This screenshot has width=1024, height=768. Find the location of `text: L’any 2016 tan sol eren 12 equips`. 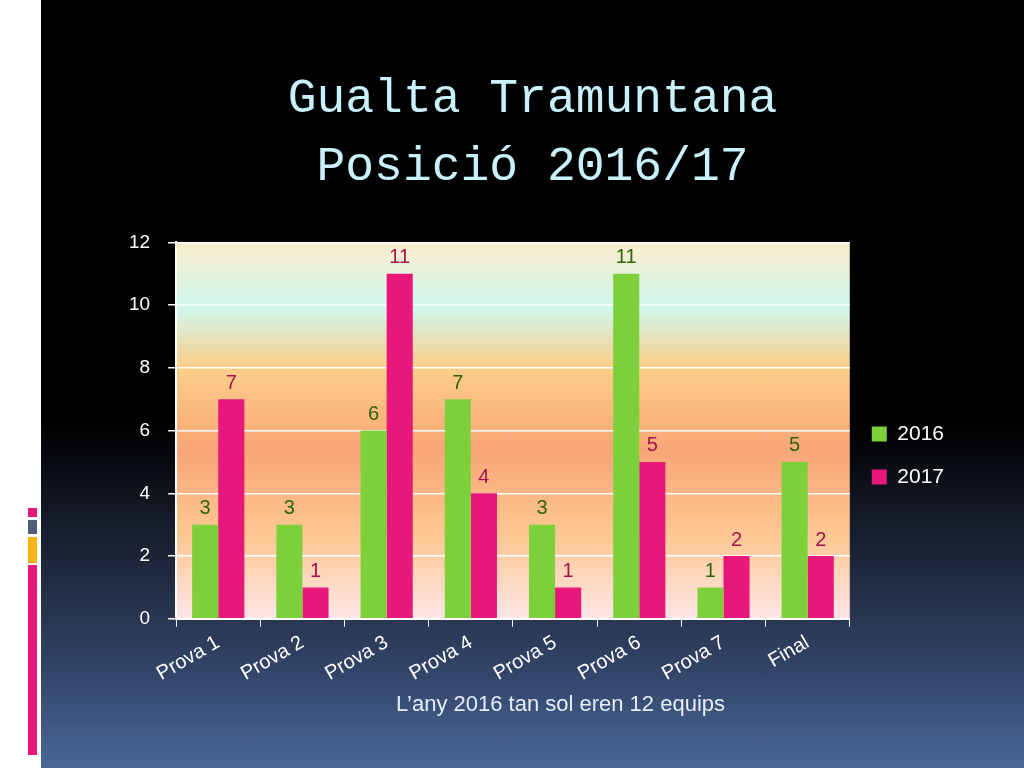

text: L’any 2016 tan sol eren 12 equips is located at coordinates (561, 704).